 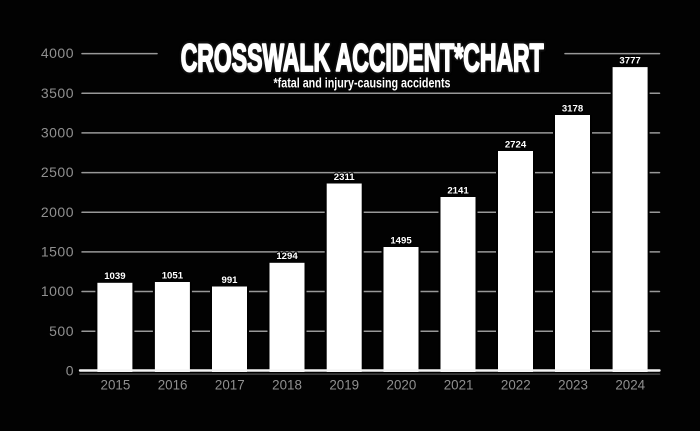 What do you see at coordinates (114, 276) in the screenshot?
I see `svg-text: 1039` at bounding box center [114, 276].